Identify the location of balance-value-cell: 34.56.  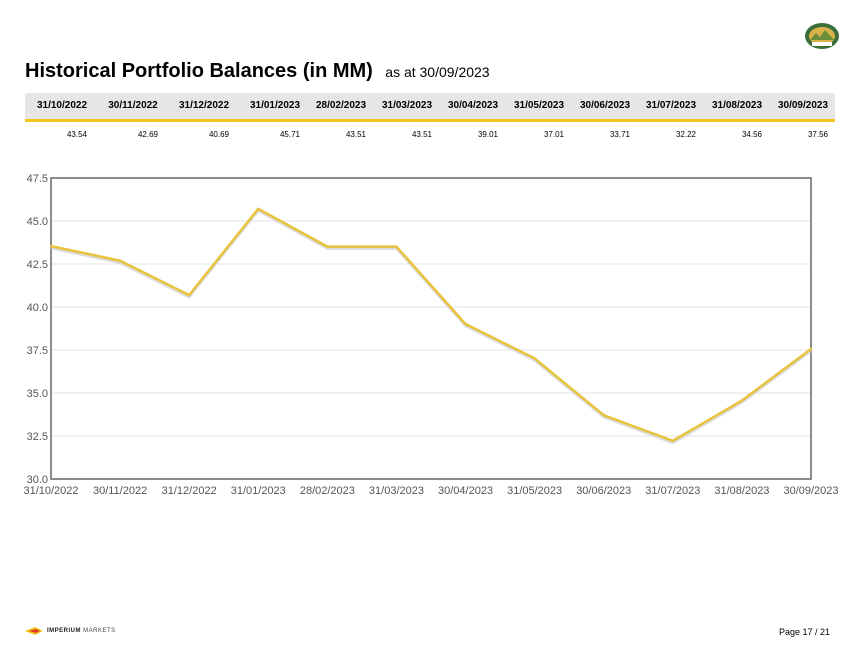
(752, 134).